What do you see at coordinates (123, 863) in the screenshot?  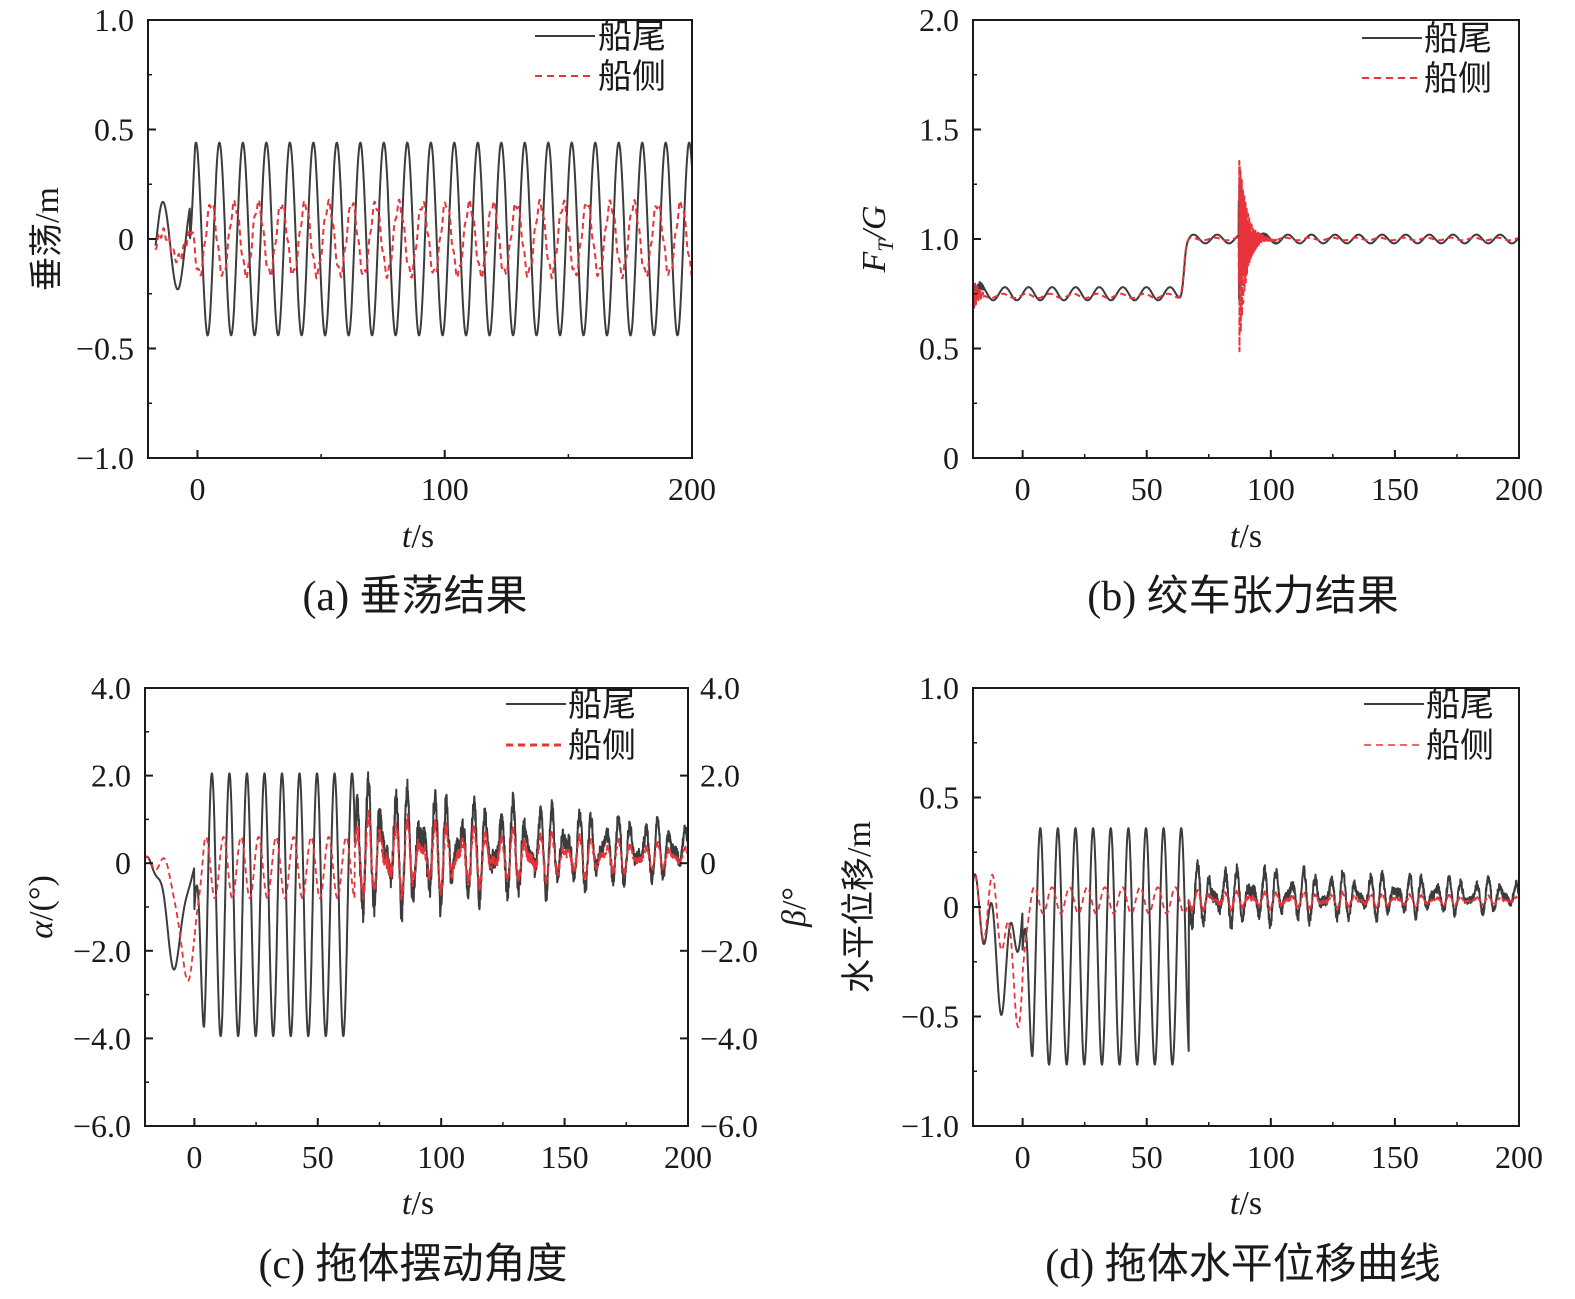 I see `panel-c-ytick-label-3: 0` at bounding box center [123, 863].